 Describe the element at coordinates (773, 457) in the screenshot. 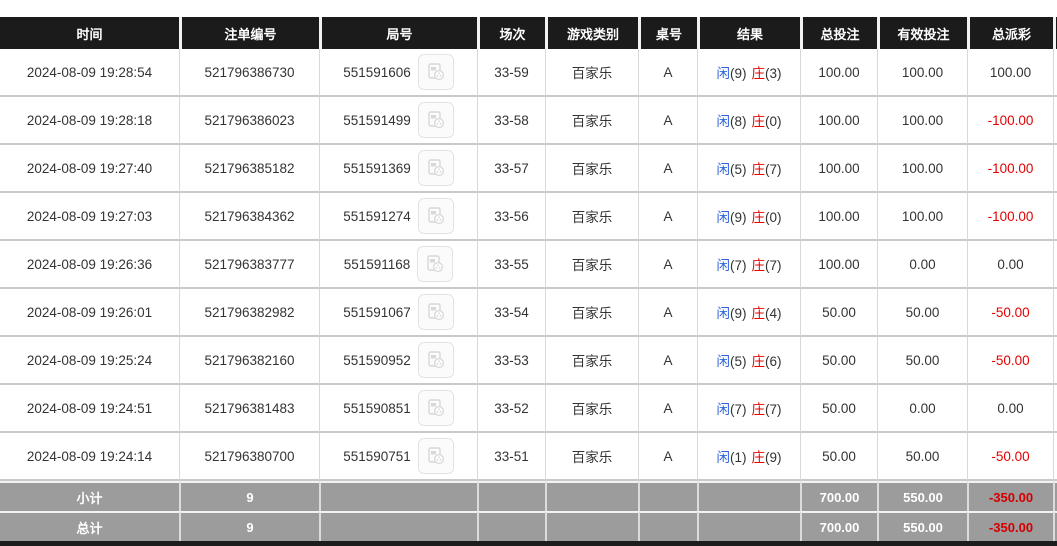

I see `result-banker-score: (9)` at that location.